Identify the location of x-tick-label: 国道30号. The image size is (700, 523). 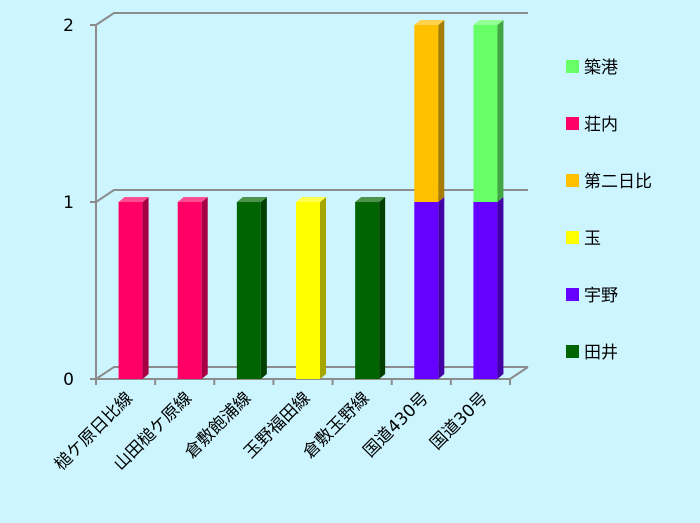
(459, 421).